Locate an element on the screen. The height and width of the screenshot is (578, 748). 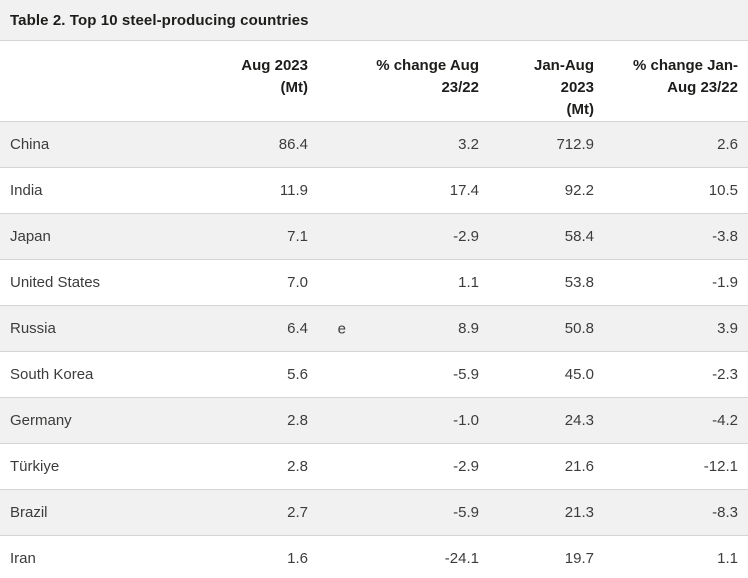
jan-aug-2023-value: 24.3 is located at coordinates (546, 420).